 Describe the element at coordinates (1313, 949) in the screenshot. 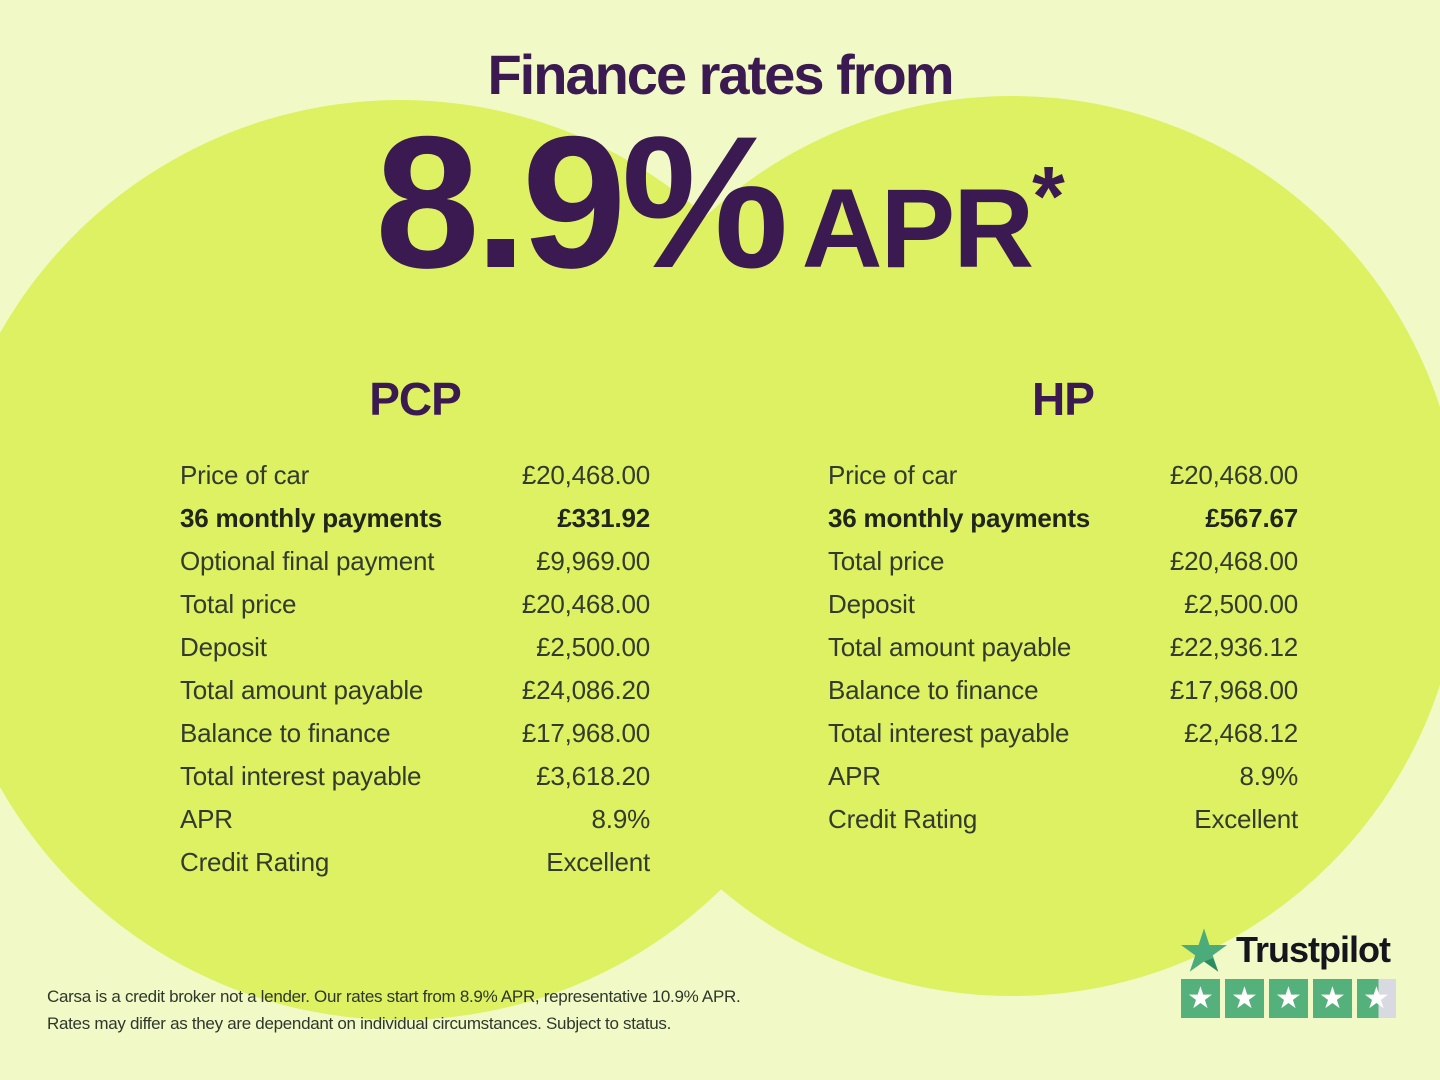

I see `trustpilot-brand-text: Trustpilot` at that location.